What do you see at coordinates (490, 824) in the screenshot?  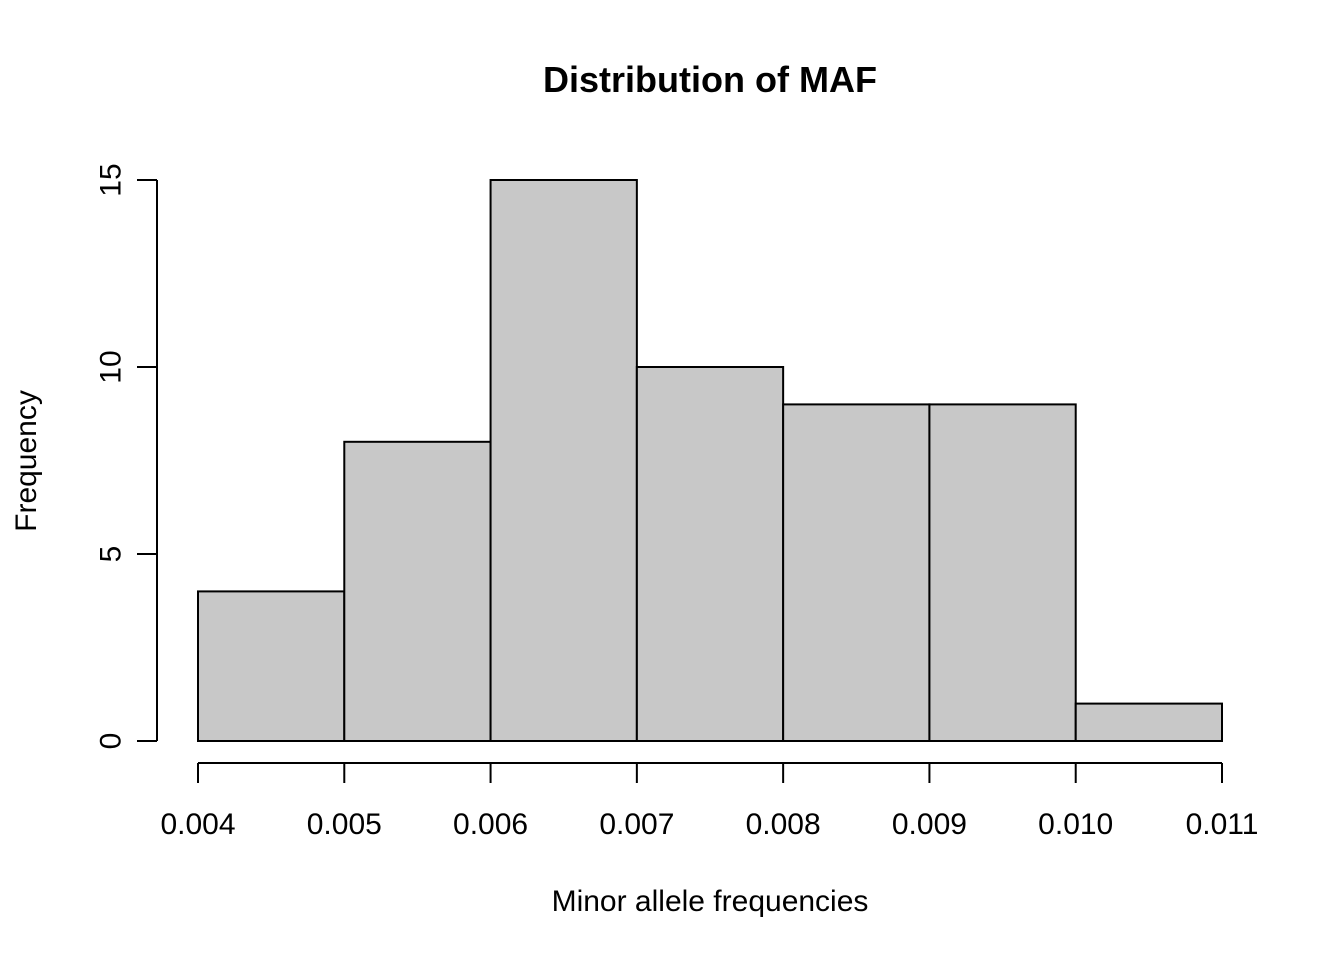 I see `x-tick-label-2: 0.006` at bounding box center [490, 824].